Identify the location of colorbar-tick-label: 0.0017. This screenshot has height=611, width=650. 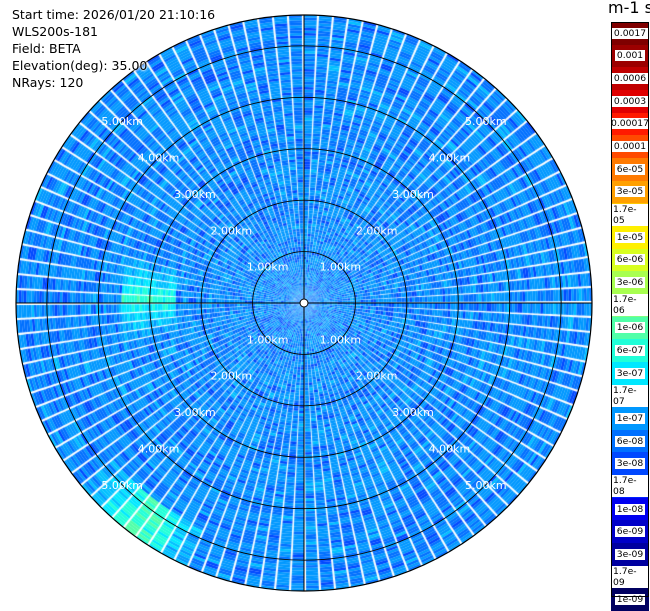
(630, 33).